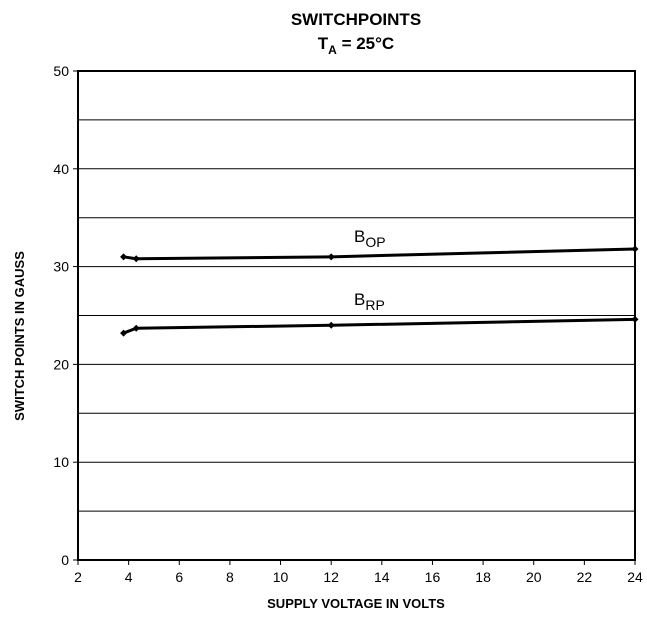 Image resolution: width=647 pixels, height=617 pixels. I want to click on subtitle-main: T, so click(323, 43).